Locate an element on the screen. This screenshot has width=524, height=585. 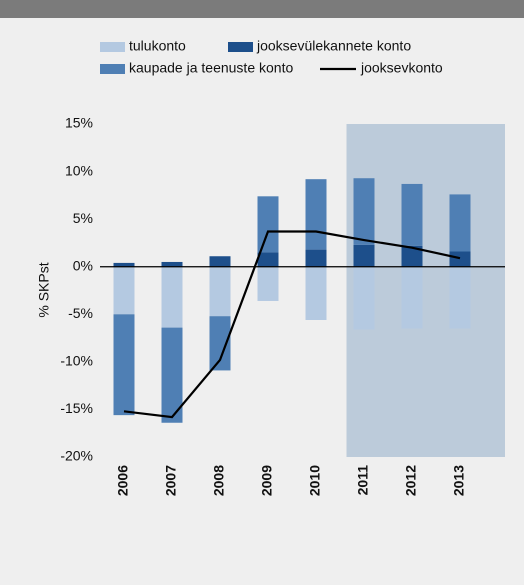
y-tick-label: 5% is located at coordinates (83, 218).